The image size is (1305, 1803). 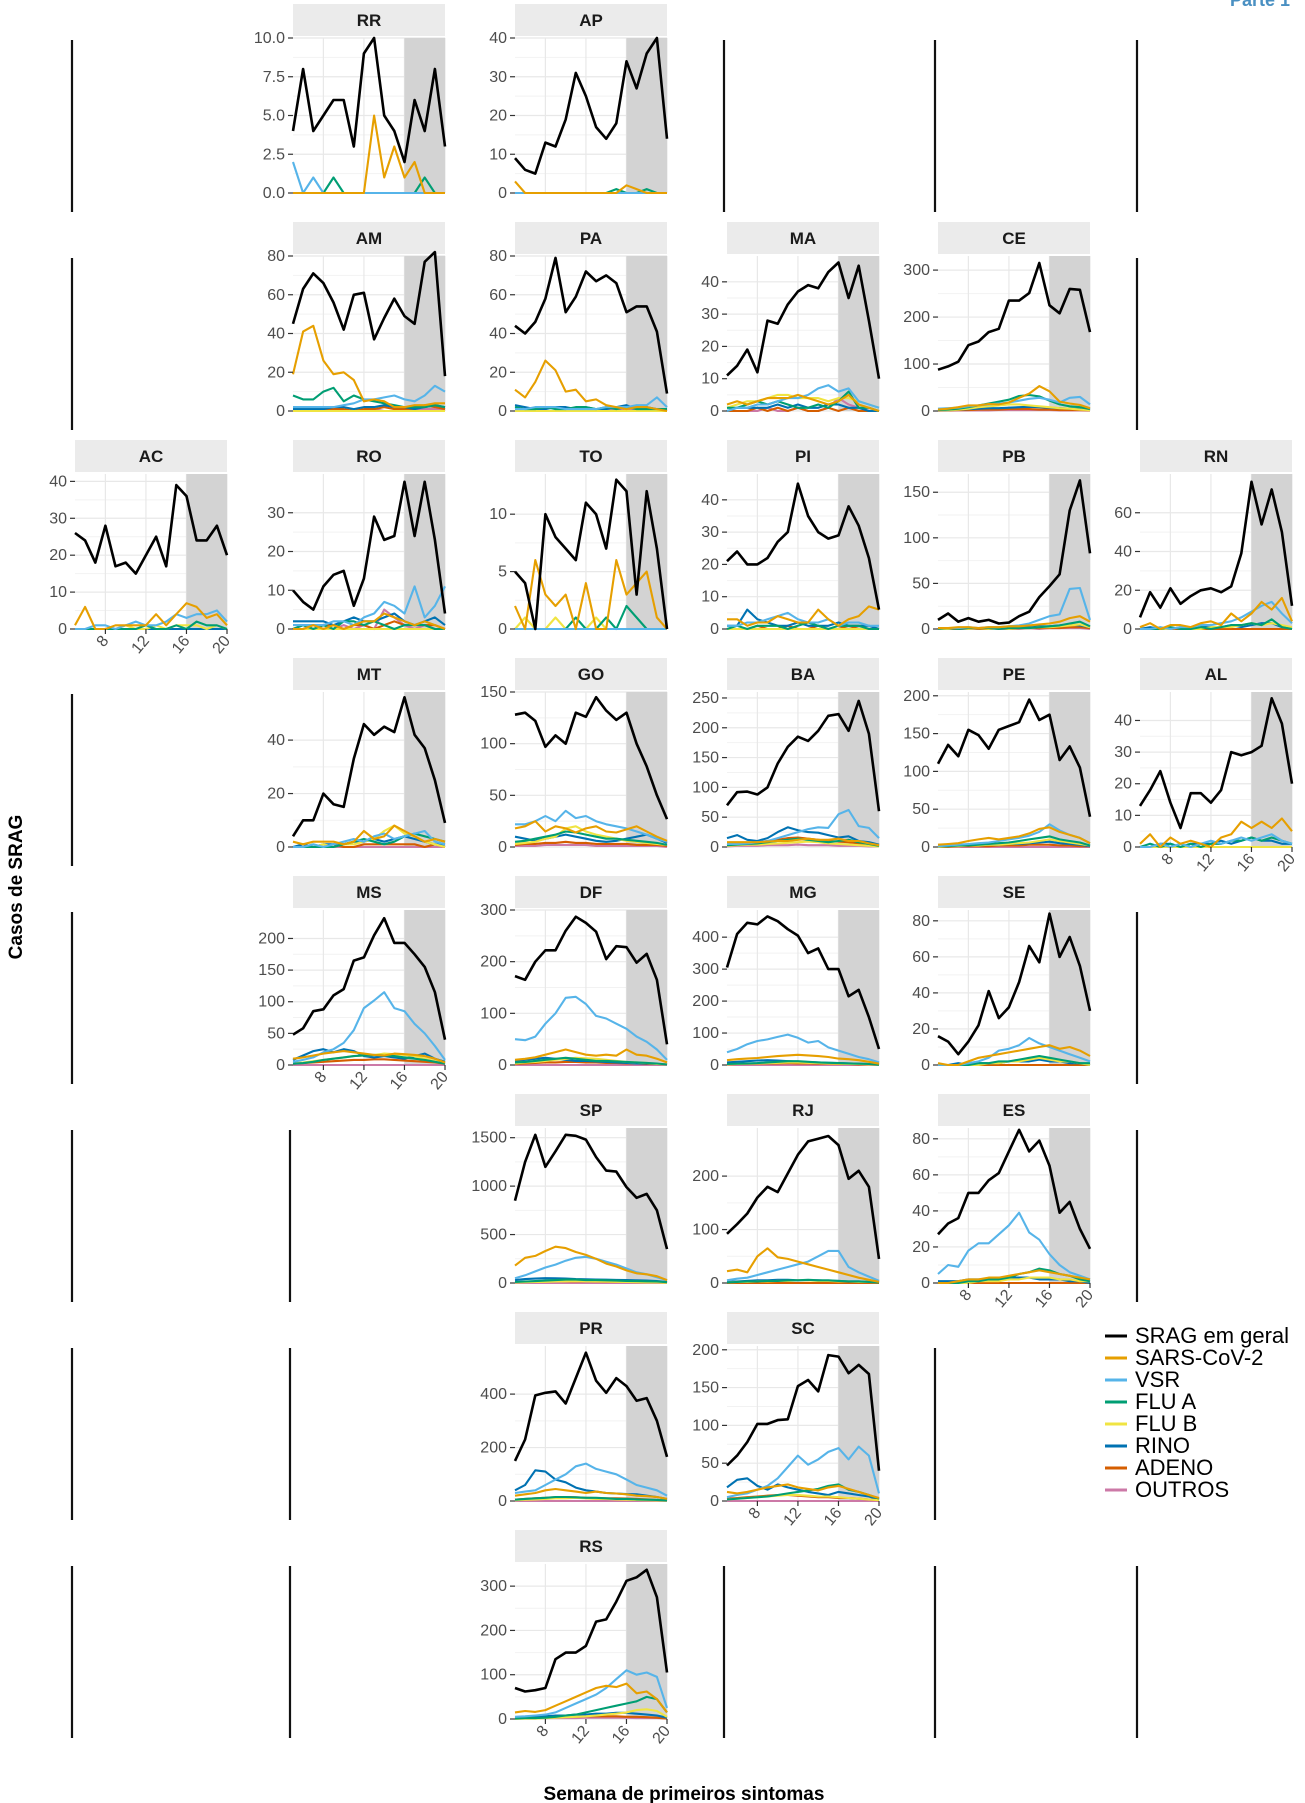 I want to click on x-axis-title: Semana de primeiros sintomas, so click(x=684, y=1793).